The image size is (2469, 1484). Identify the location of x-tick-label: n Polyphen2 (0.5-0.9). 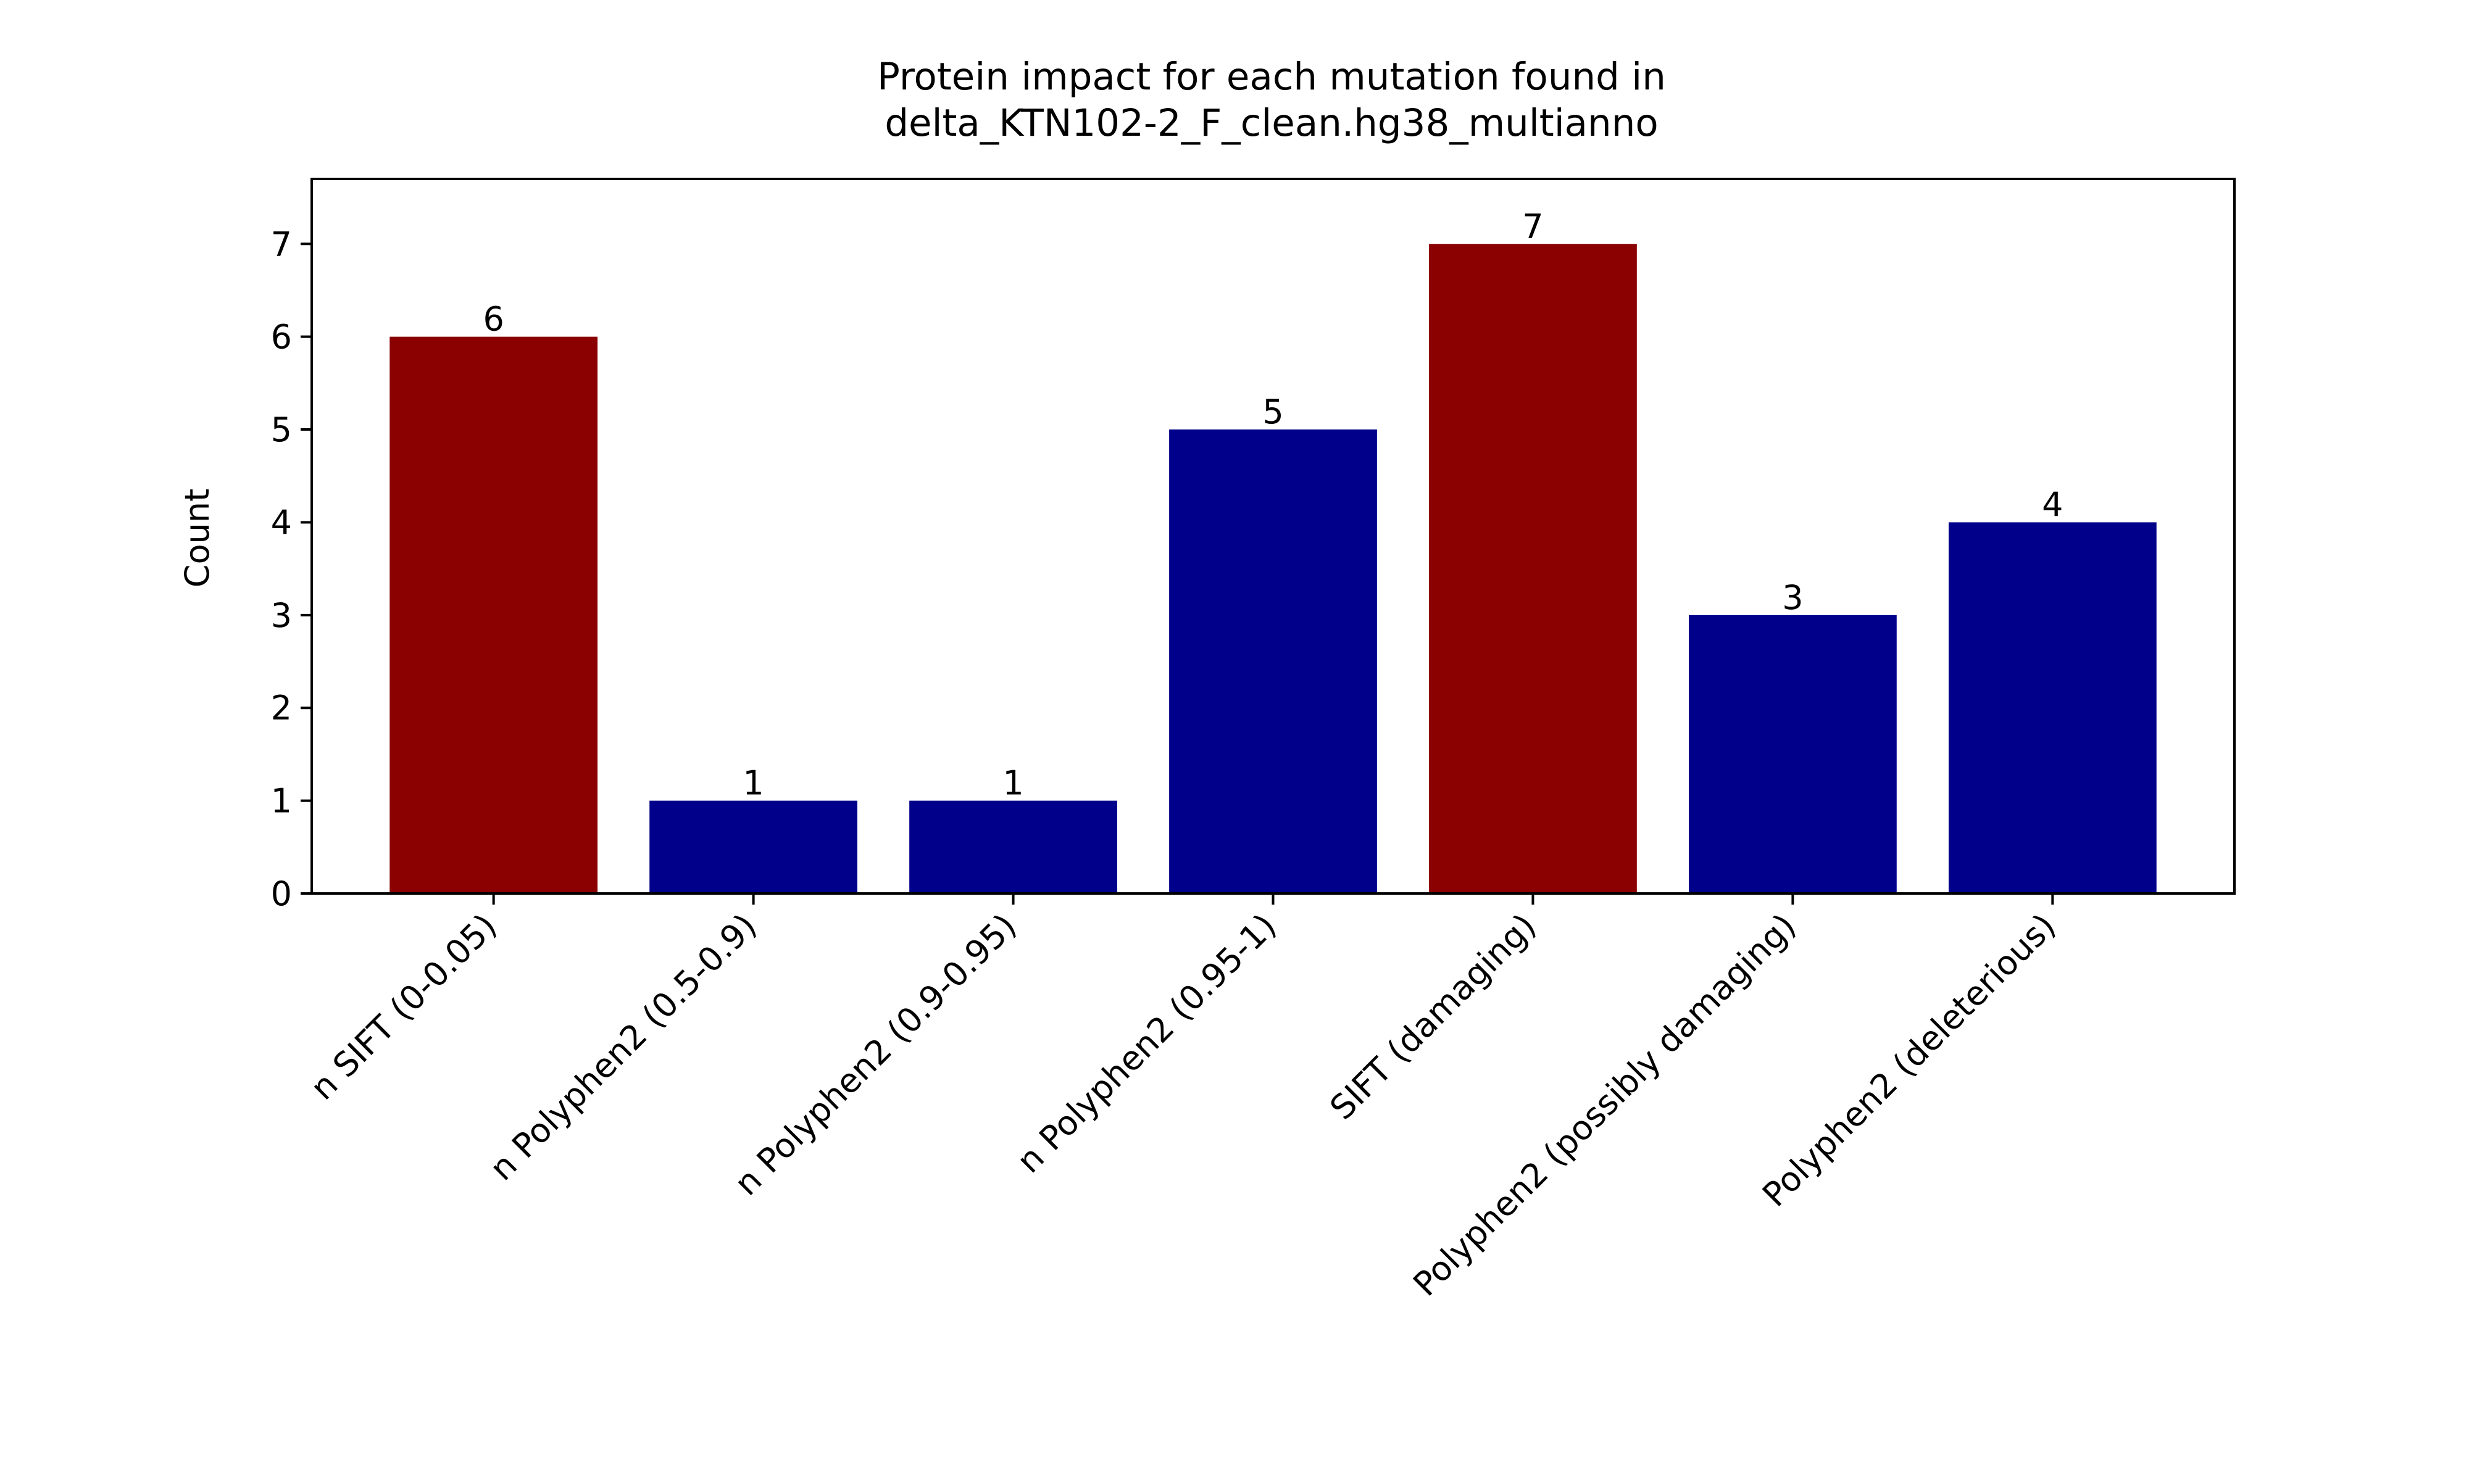
(623, 1047).